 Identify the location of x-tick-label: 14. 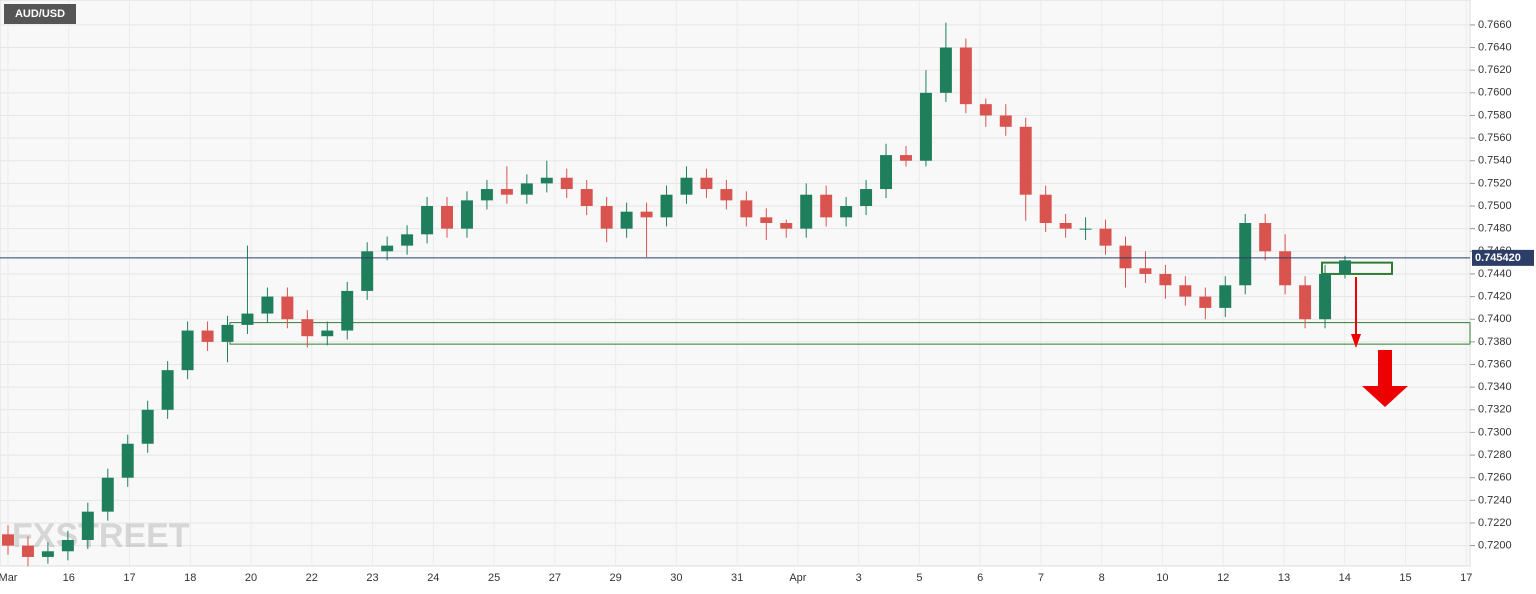
(1345, 578).